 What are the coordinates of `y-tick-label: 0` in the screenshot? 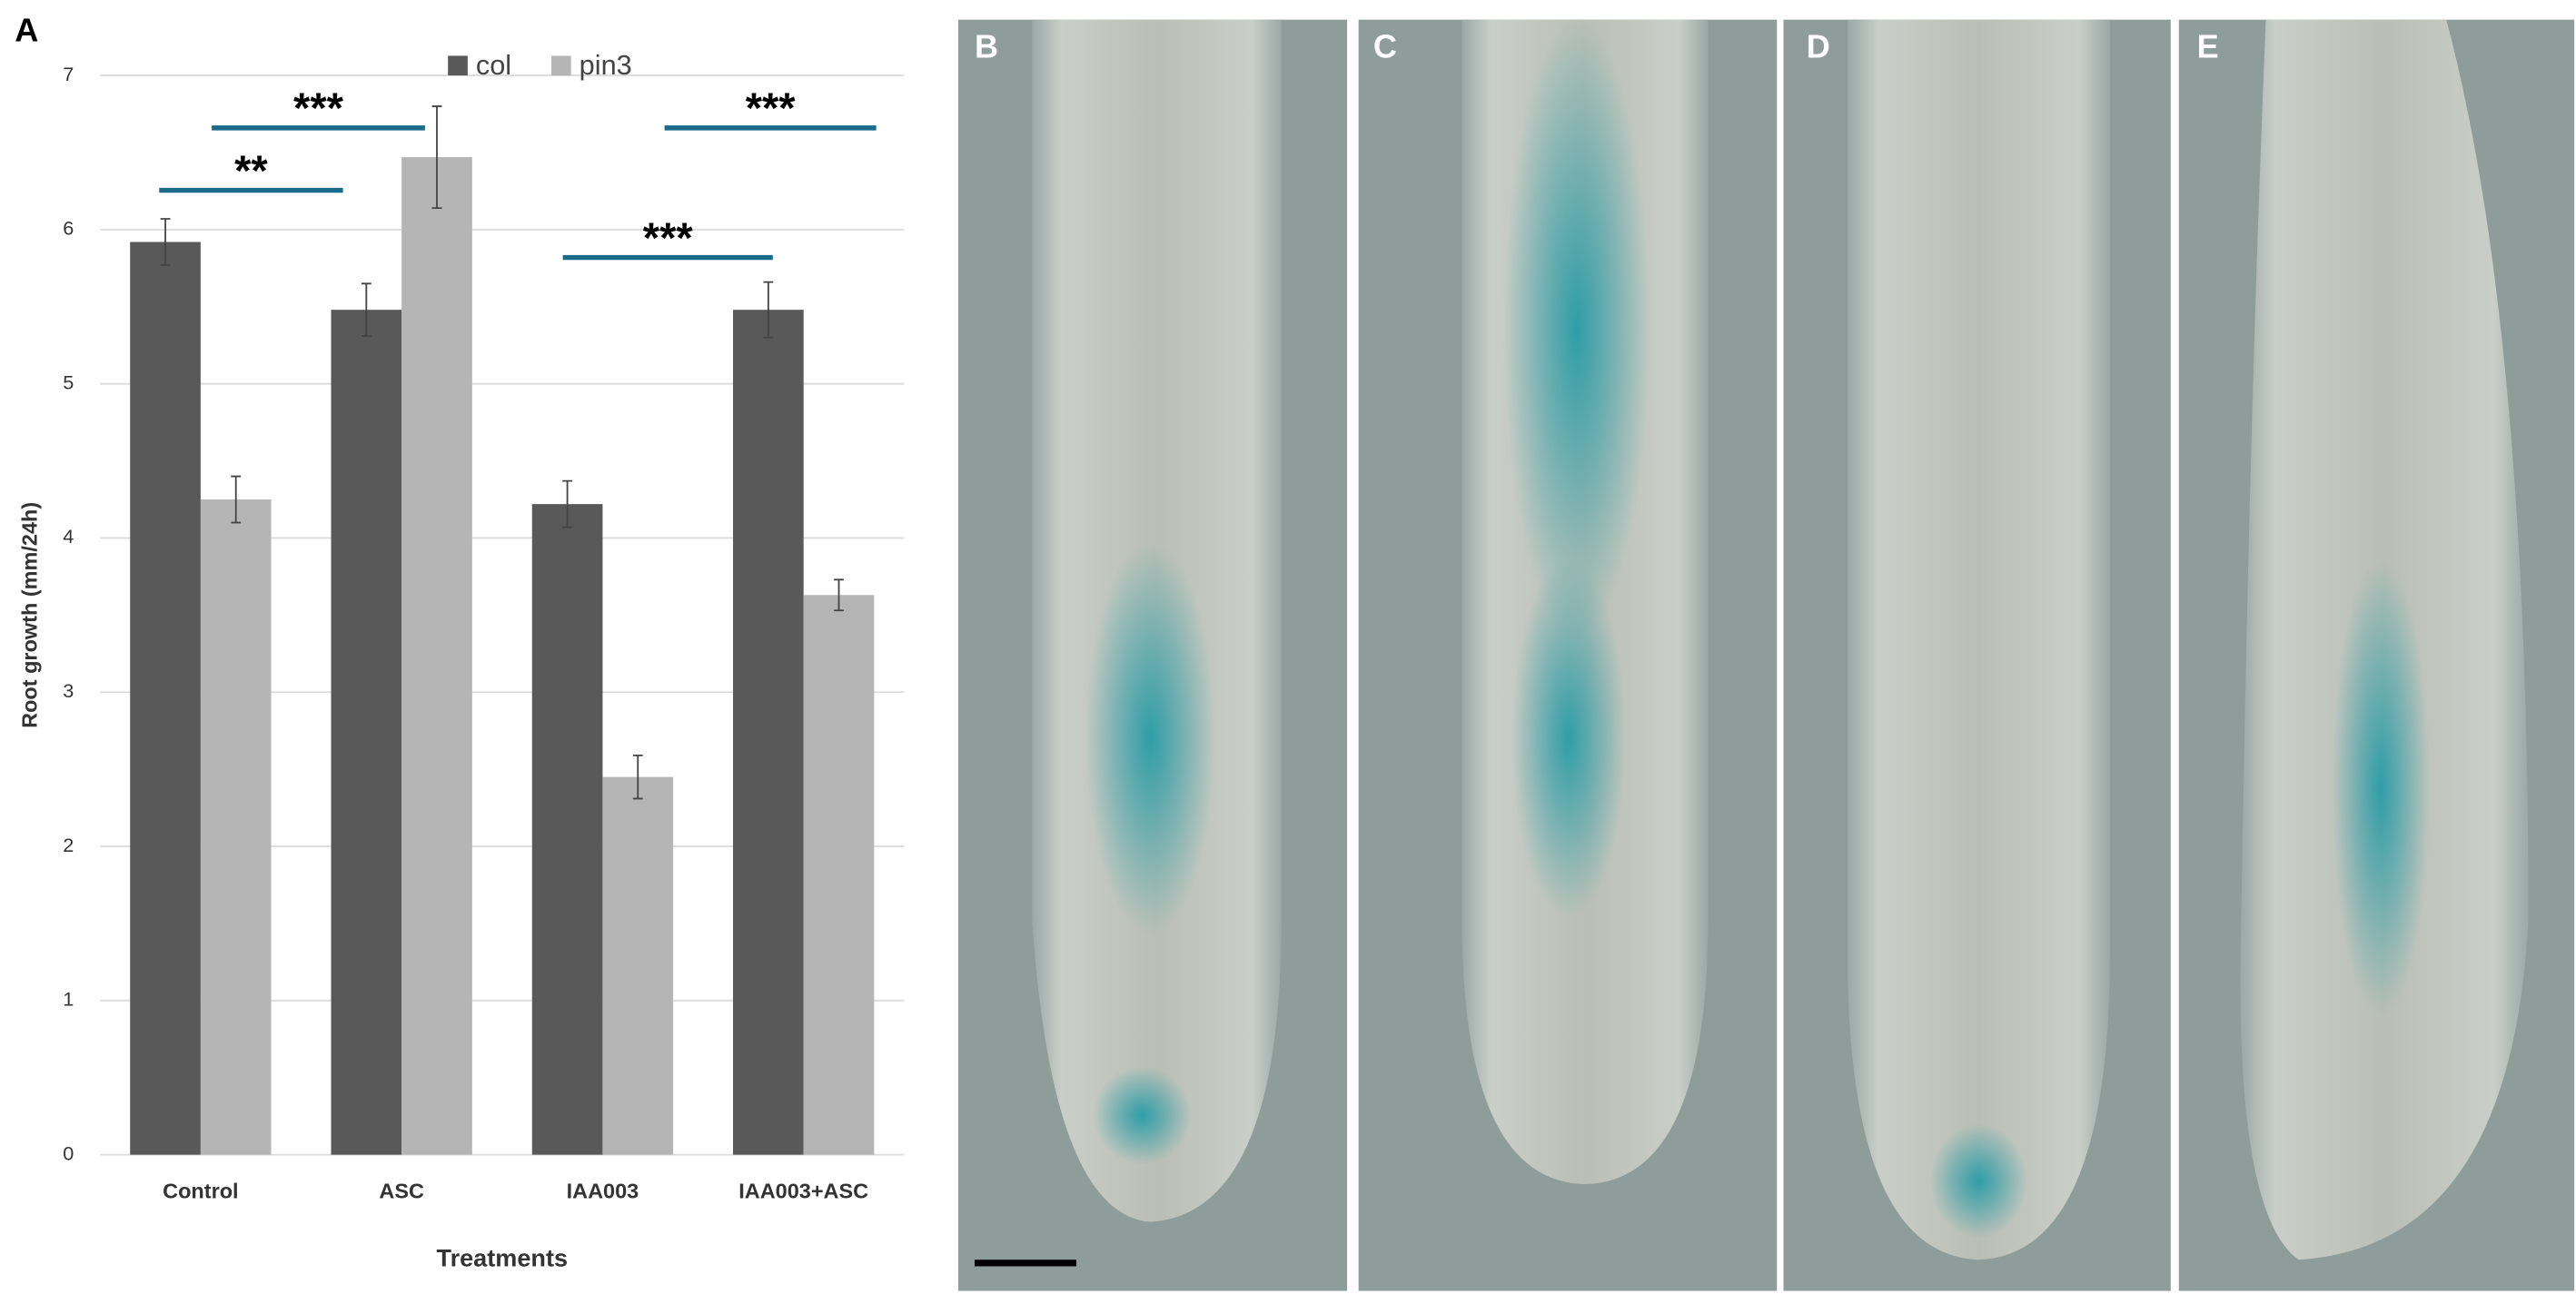 It's located at (68, 1152).